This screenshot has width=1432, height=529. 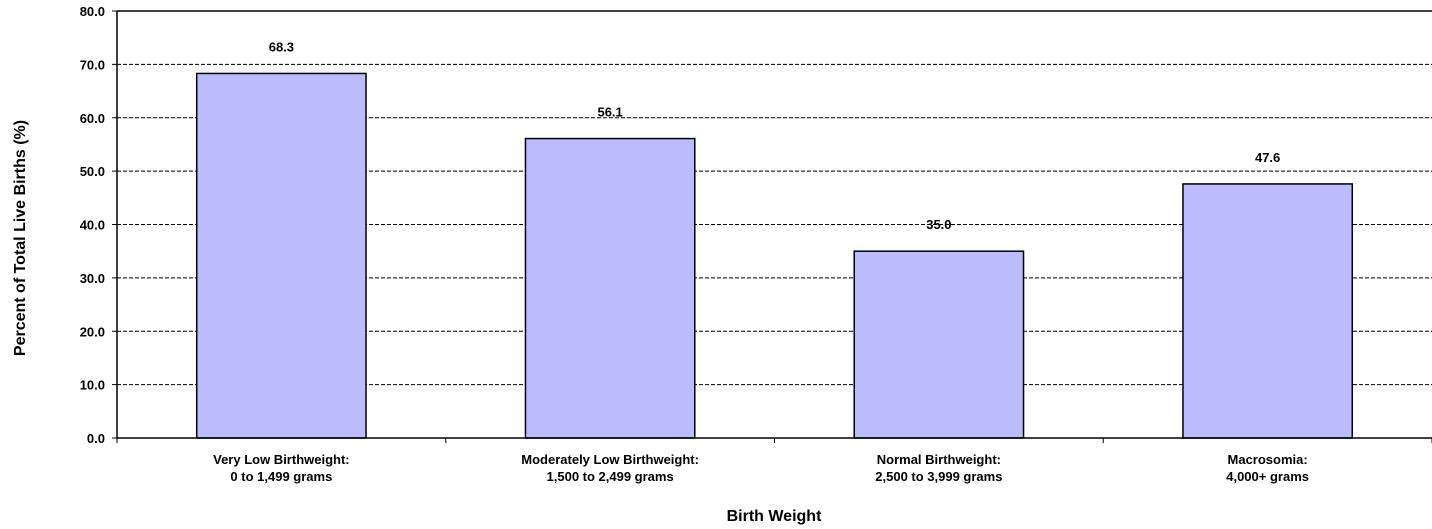 What do you see at coordinates (610, 476) in the screenshot?
I see `x-tick-label: 1,500 to 2,499 grams` at bounding box center [610, 476].